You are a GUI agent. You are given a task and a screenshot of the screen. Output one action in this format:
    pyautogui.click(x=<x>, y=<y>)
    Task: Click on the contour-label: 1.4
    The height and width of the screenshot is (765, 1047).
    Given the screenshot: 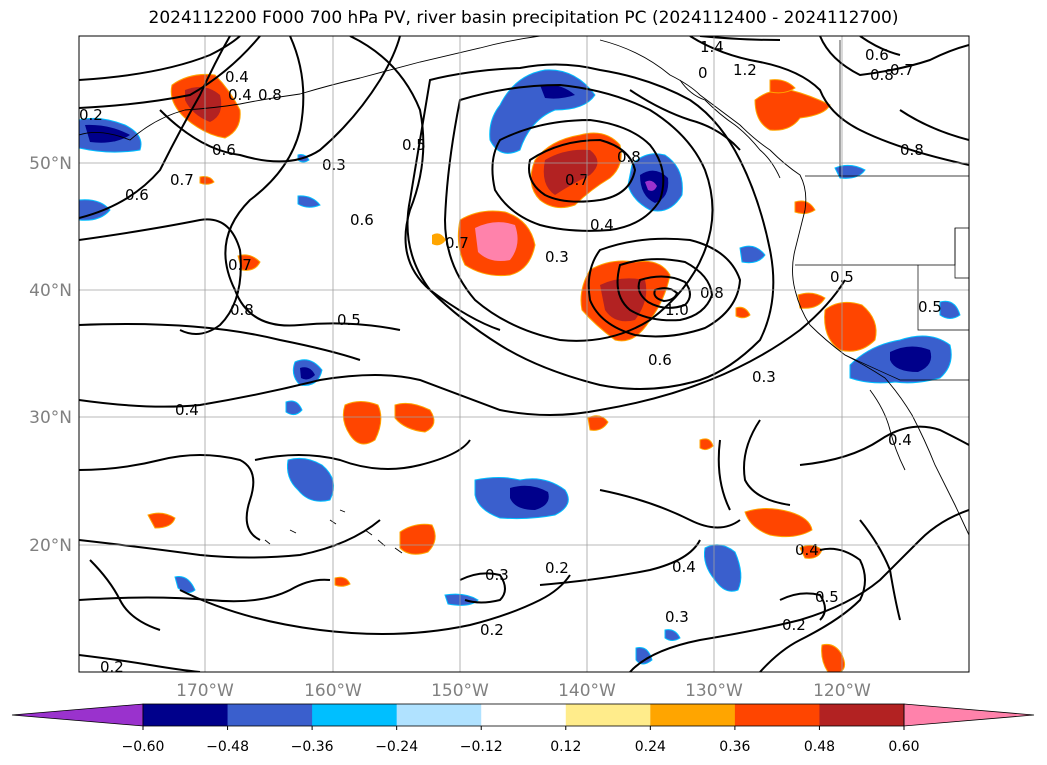 What is the action you would take?
    pyautogui.click(x=712, y=47)
    